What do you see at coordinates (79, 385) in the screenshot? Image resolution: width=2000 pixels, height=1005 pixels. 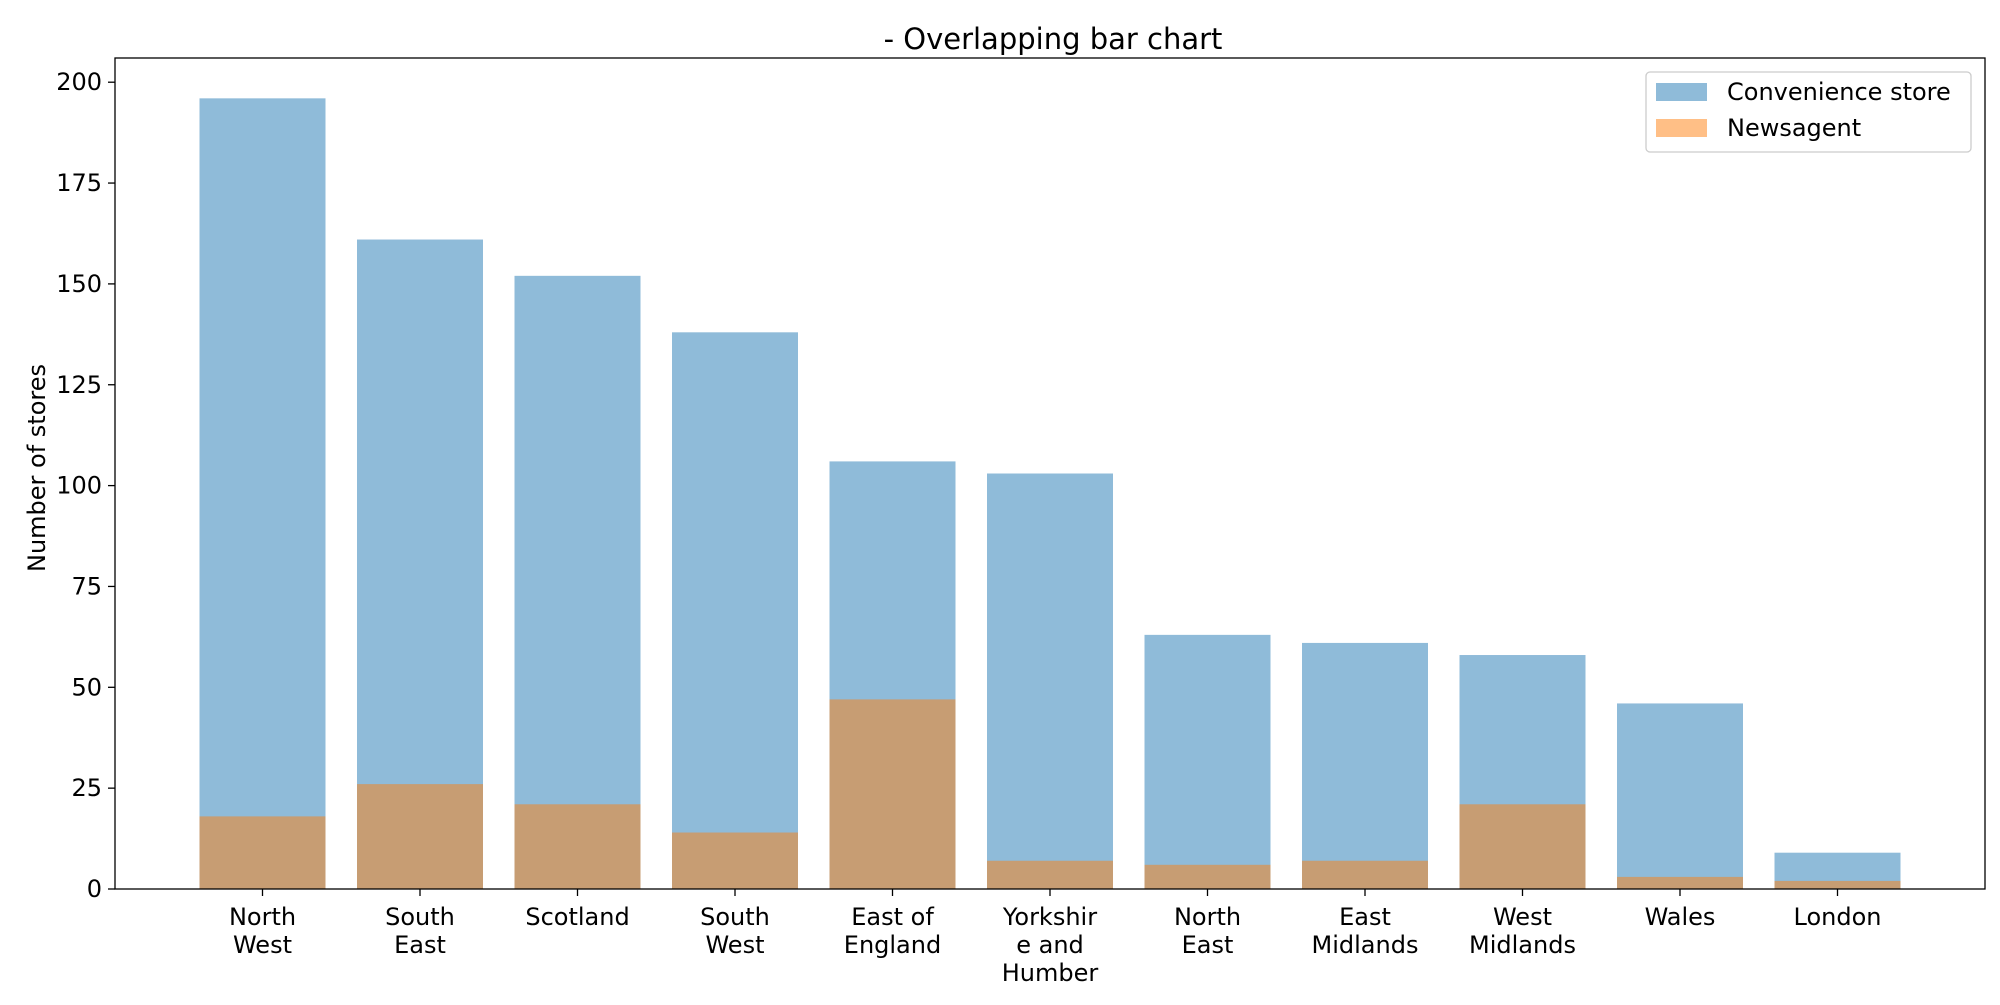 I see `y-tick-label: 125` at bounding box center [79, 385].